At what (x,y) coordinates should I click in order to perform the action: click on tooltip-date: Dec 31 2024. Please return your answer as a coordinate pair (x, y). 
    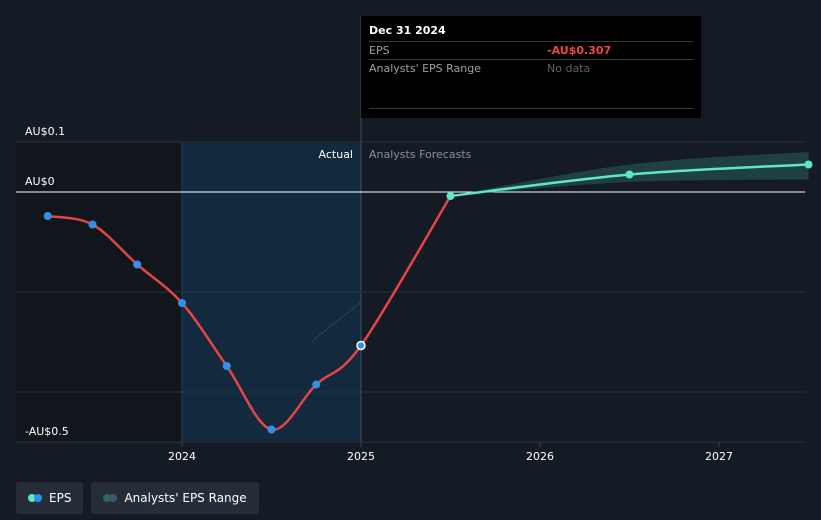
    Looking at the image, I should click on (407, 30).